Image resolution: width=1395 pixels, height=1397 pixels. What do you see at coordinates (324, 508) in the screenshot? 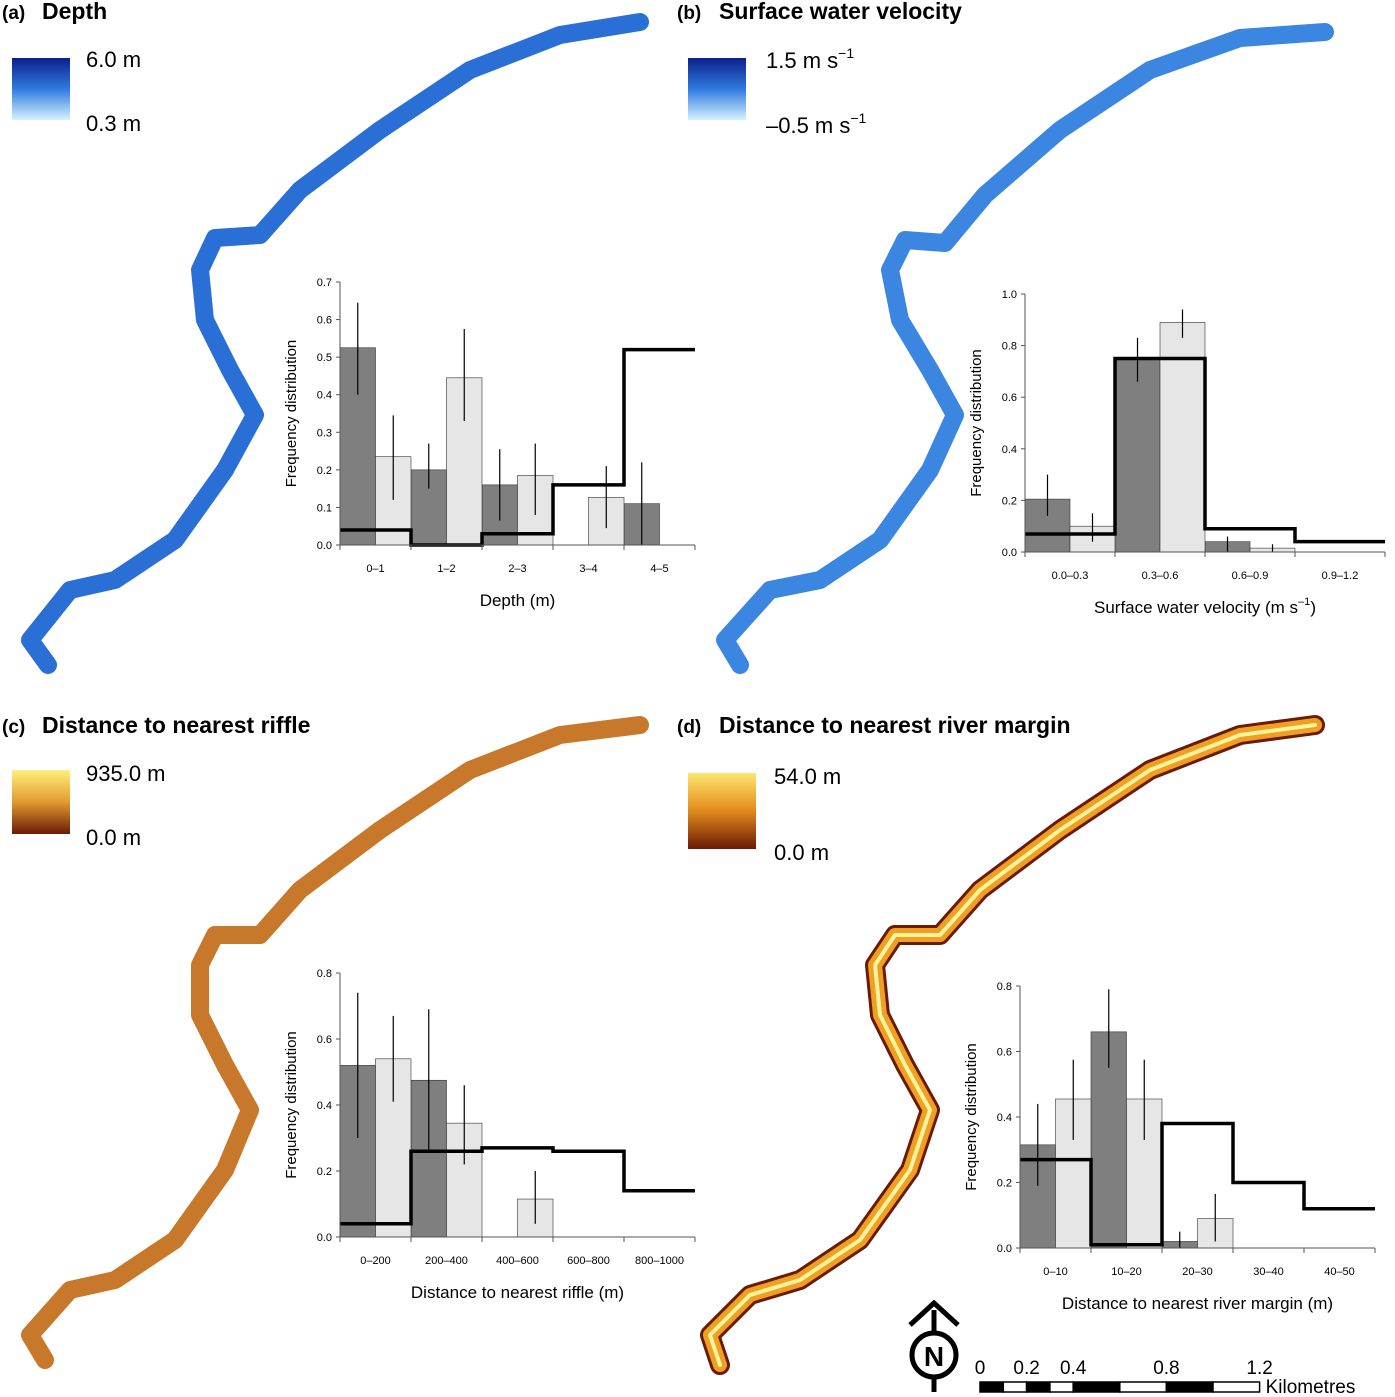
I see `y-tick-label: 0.1` at bounding box center [324, 508].